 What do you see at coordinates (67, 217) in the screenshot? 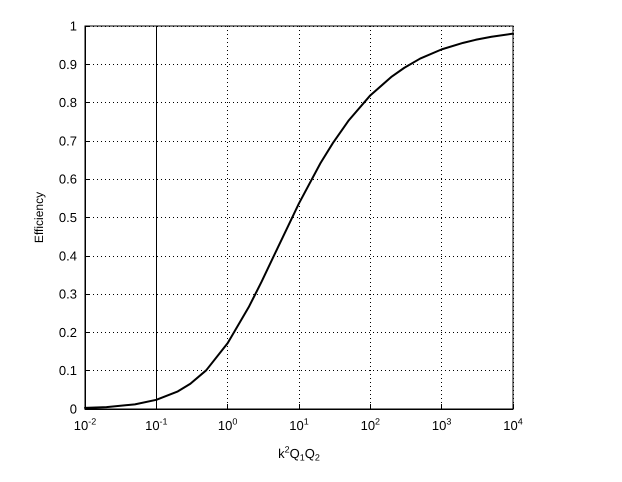
I see `y-tick-label: 0.5` at bounding box center [67, 217].